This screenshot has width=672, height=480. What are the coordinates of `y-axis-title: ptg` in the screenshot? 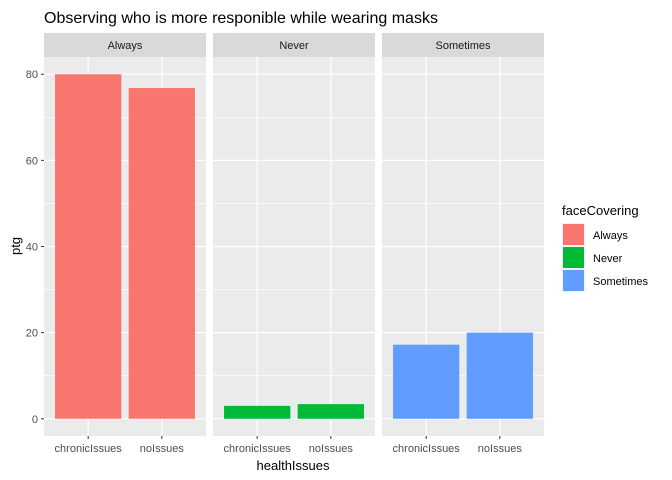 It's located at (15, 246).